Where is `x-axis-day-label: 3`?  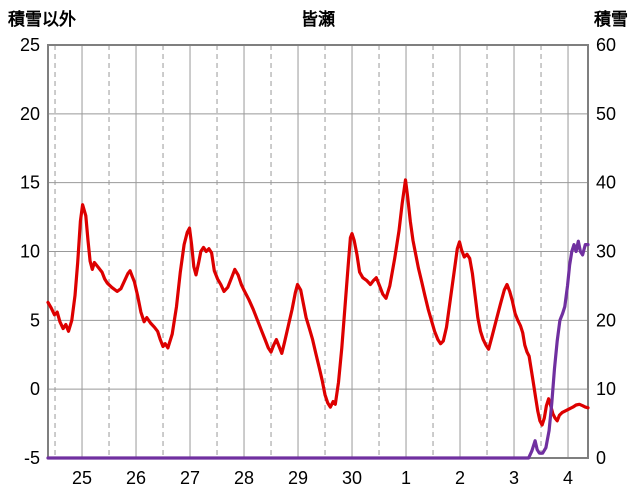 x-axis-day-label: 3 is located at coordinates (514, 478).